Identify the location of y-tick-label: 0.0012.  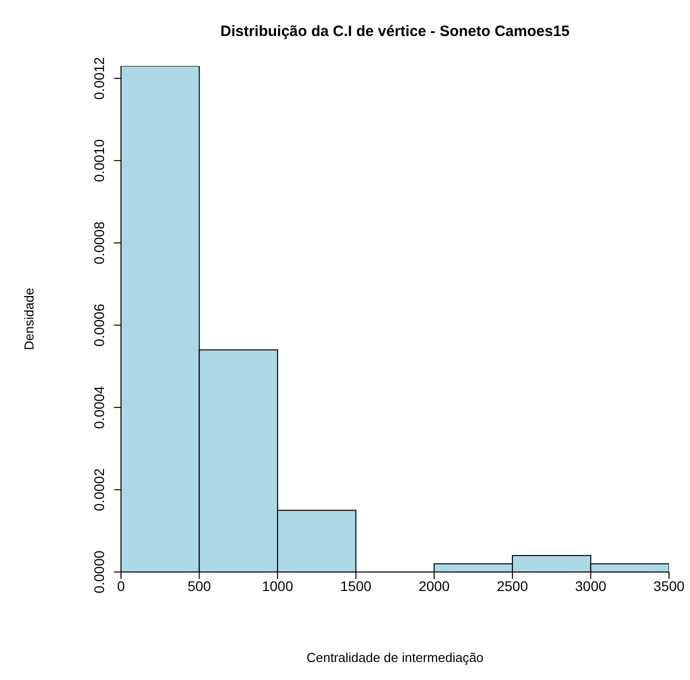
(99, 78).